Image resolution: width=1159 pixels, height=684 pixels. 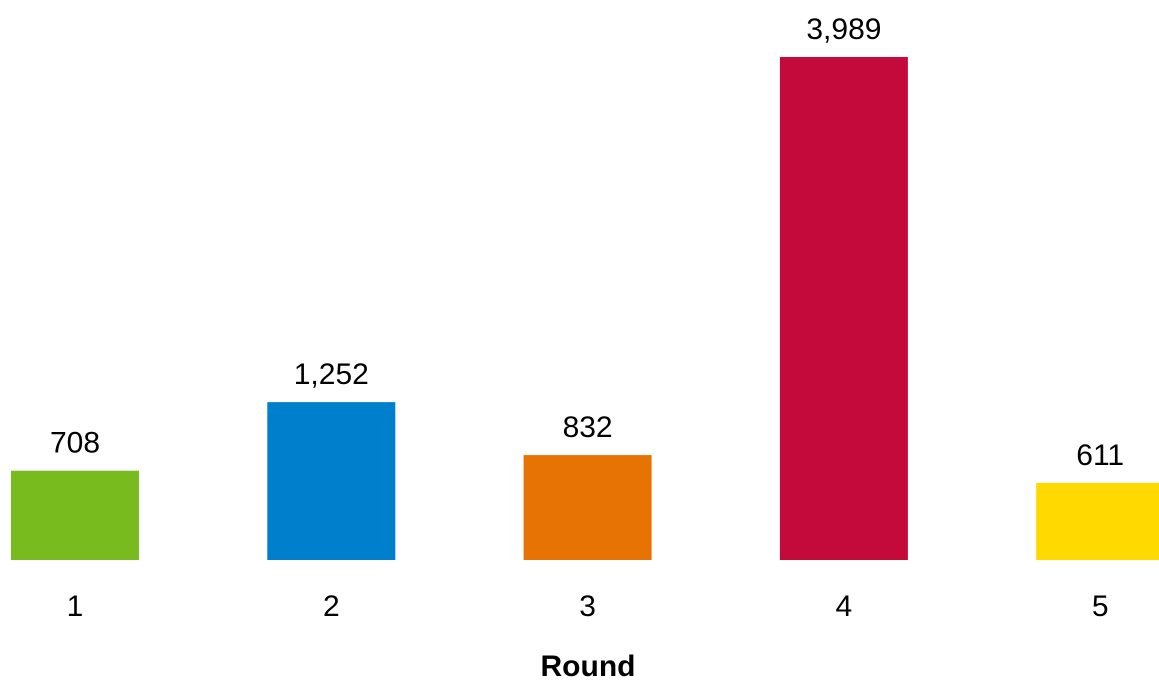 What do you see at coordinates (1100, 606) in the screenshot?
I see `x-tick-label: 5` at bounding box center [1100, 606].